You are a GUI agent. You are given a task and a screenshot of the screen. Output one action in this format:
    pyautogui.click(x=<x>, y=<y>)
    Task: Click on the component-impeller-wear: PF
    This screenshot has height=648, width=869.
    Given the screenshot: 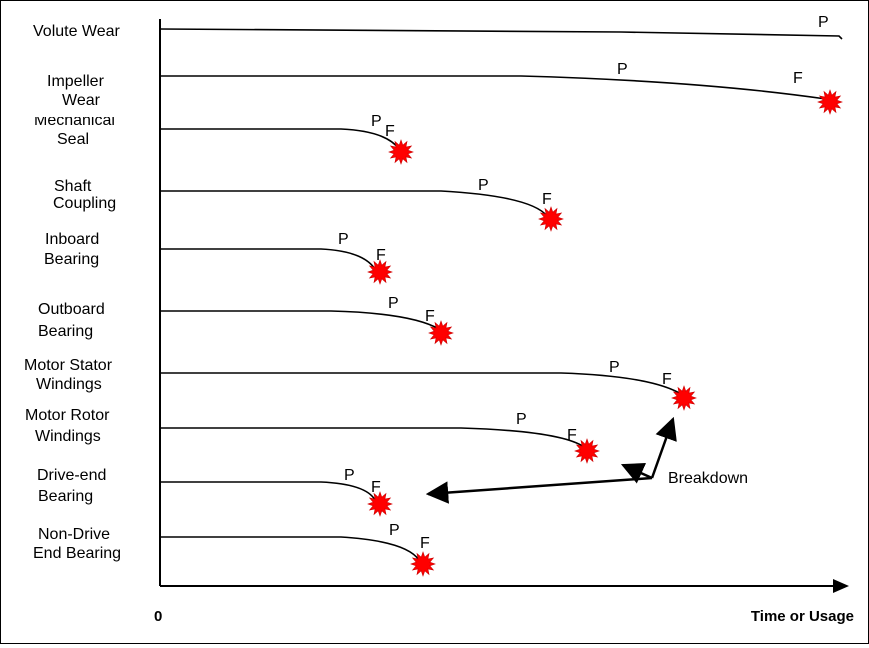 What is the action you would take?
    pyautogui.click(x=501, y=88)
    